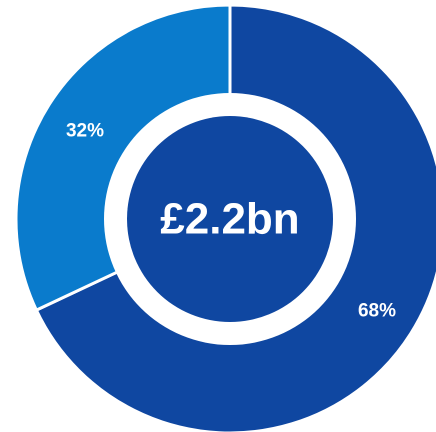 The height and width of the screenshot is (432, 436). I want to click on slice-label-1: 32%, so click(85, 131).